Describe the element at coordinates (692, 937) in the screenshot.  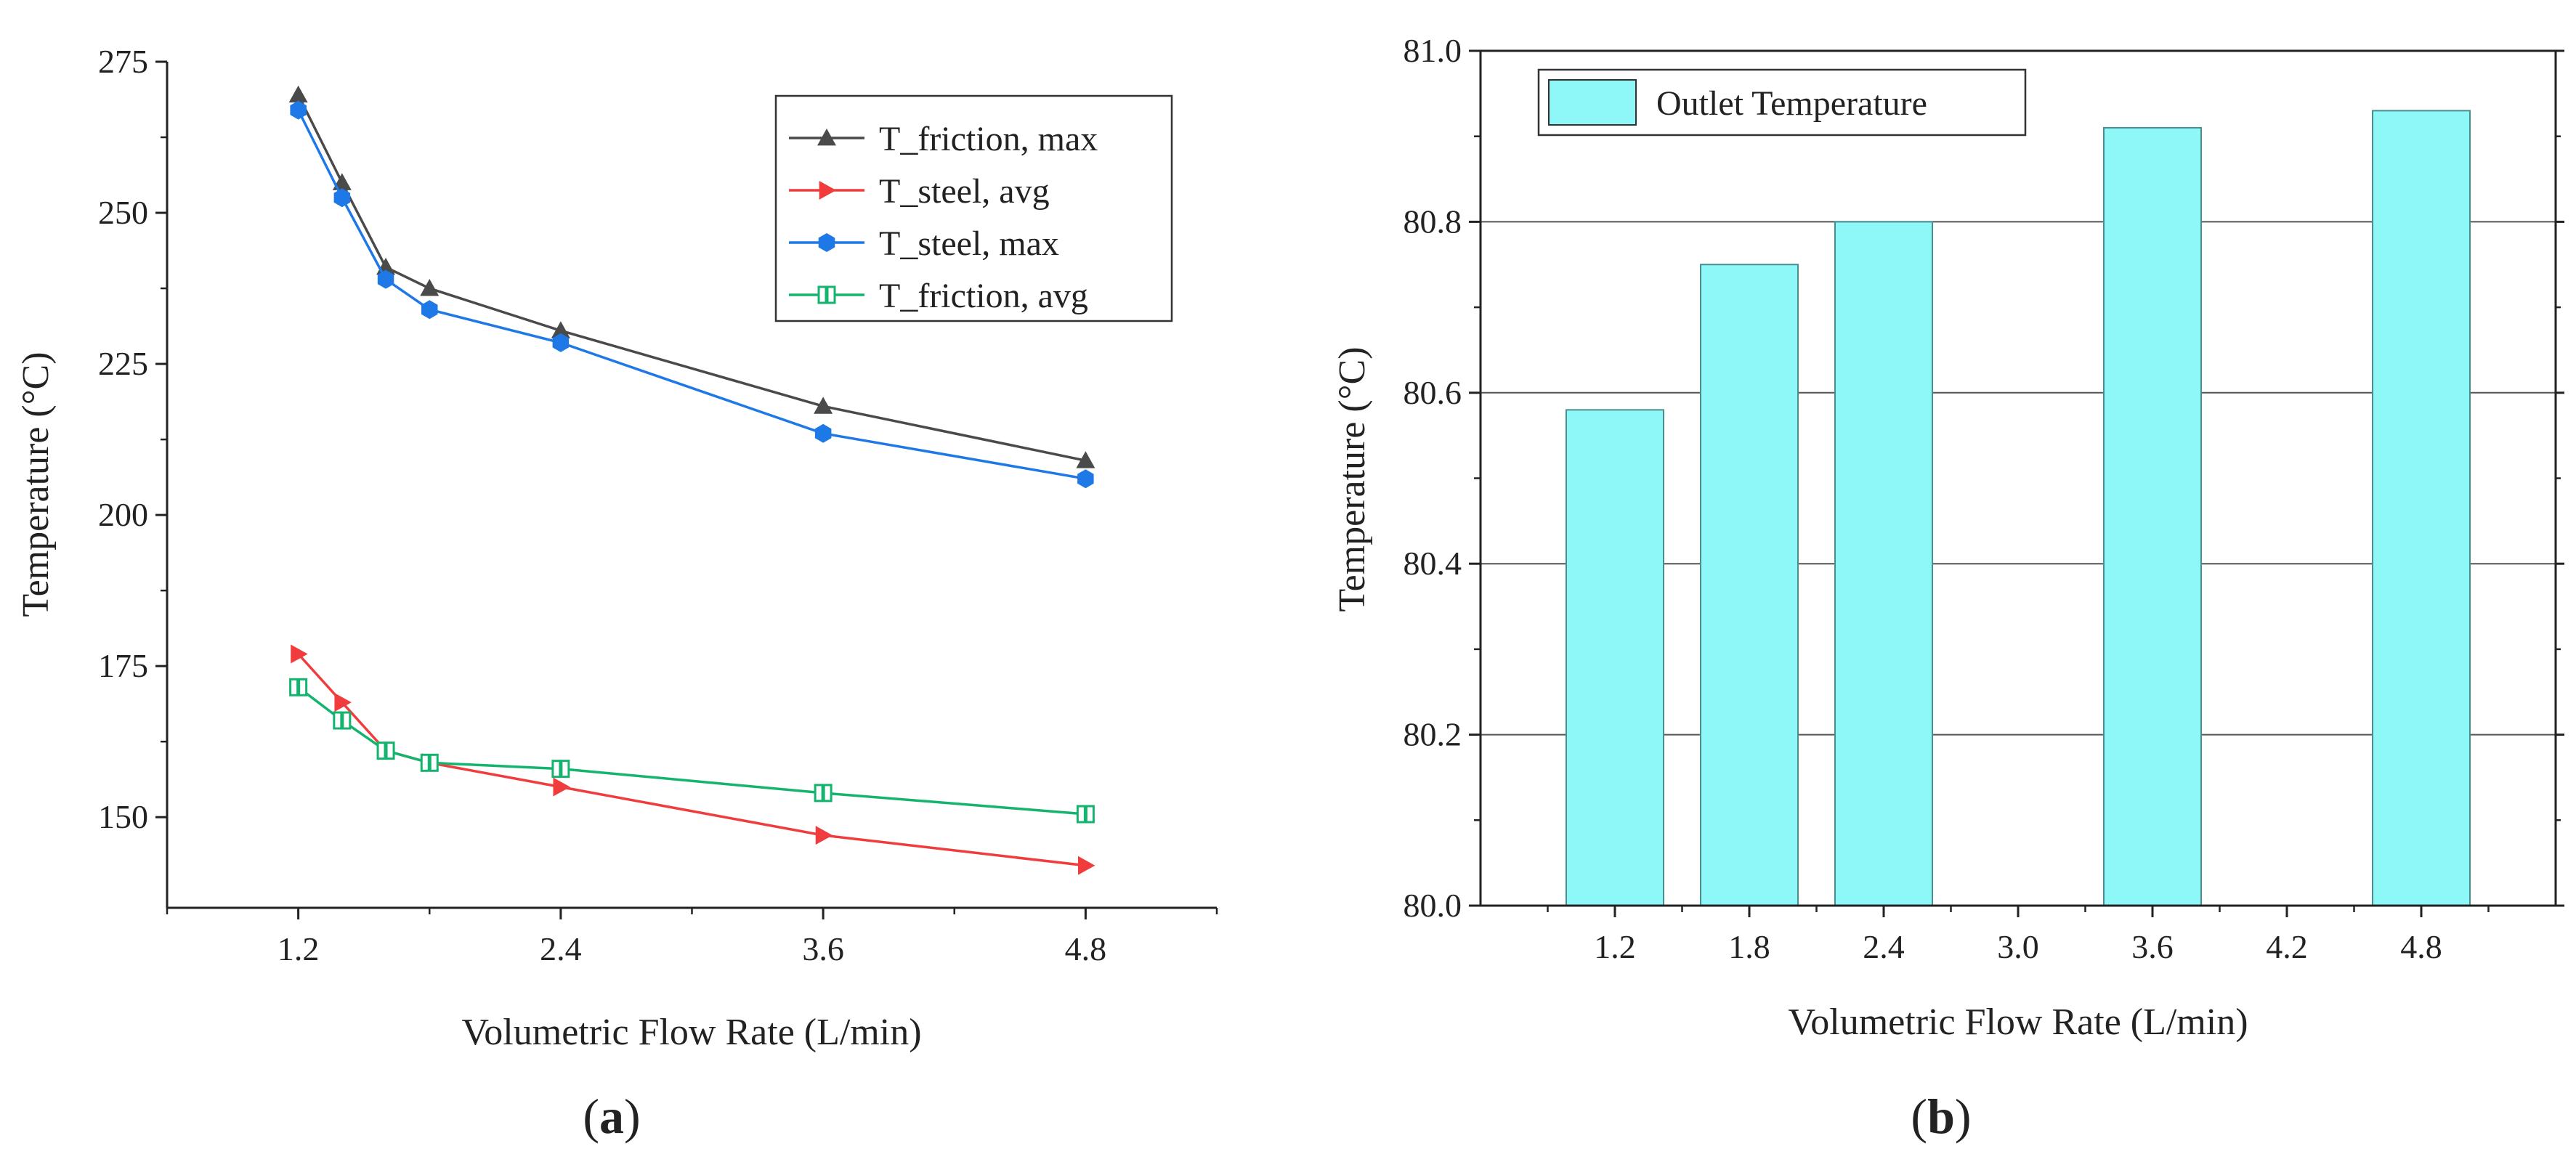
I see `panel-a-x-ticks: 1.2 2.4 3.6 4.8` at that location.